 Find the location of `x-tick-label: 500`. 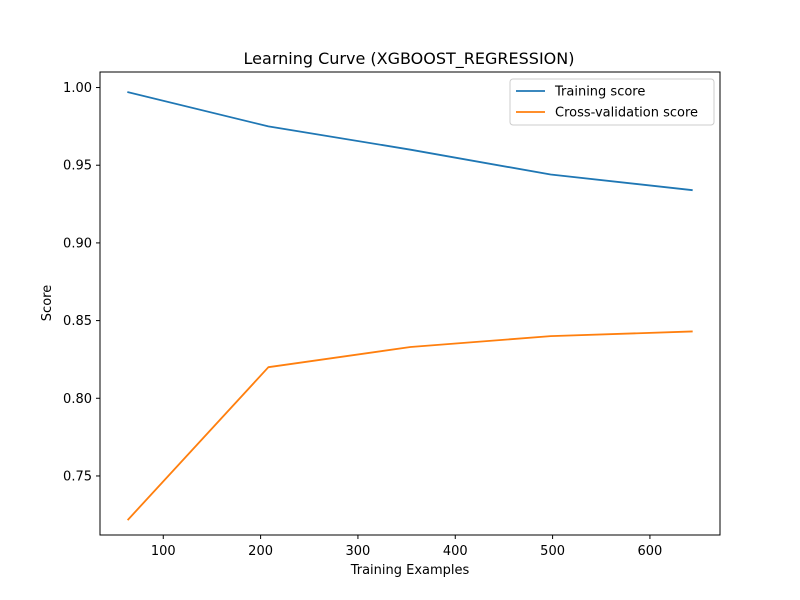

x-tick-label: 500 is located at coordinates (552, 551).